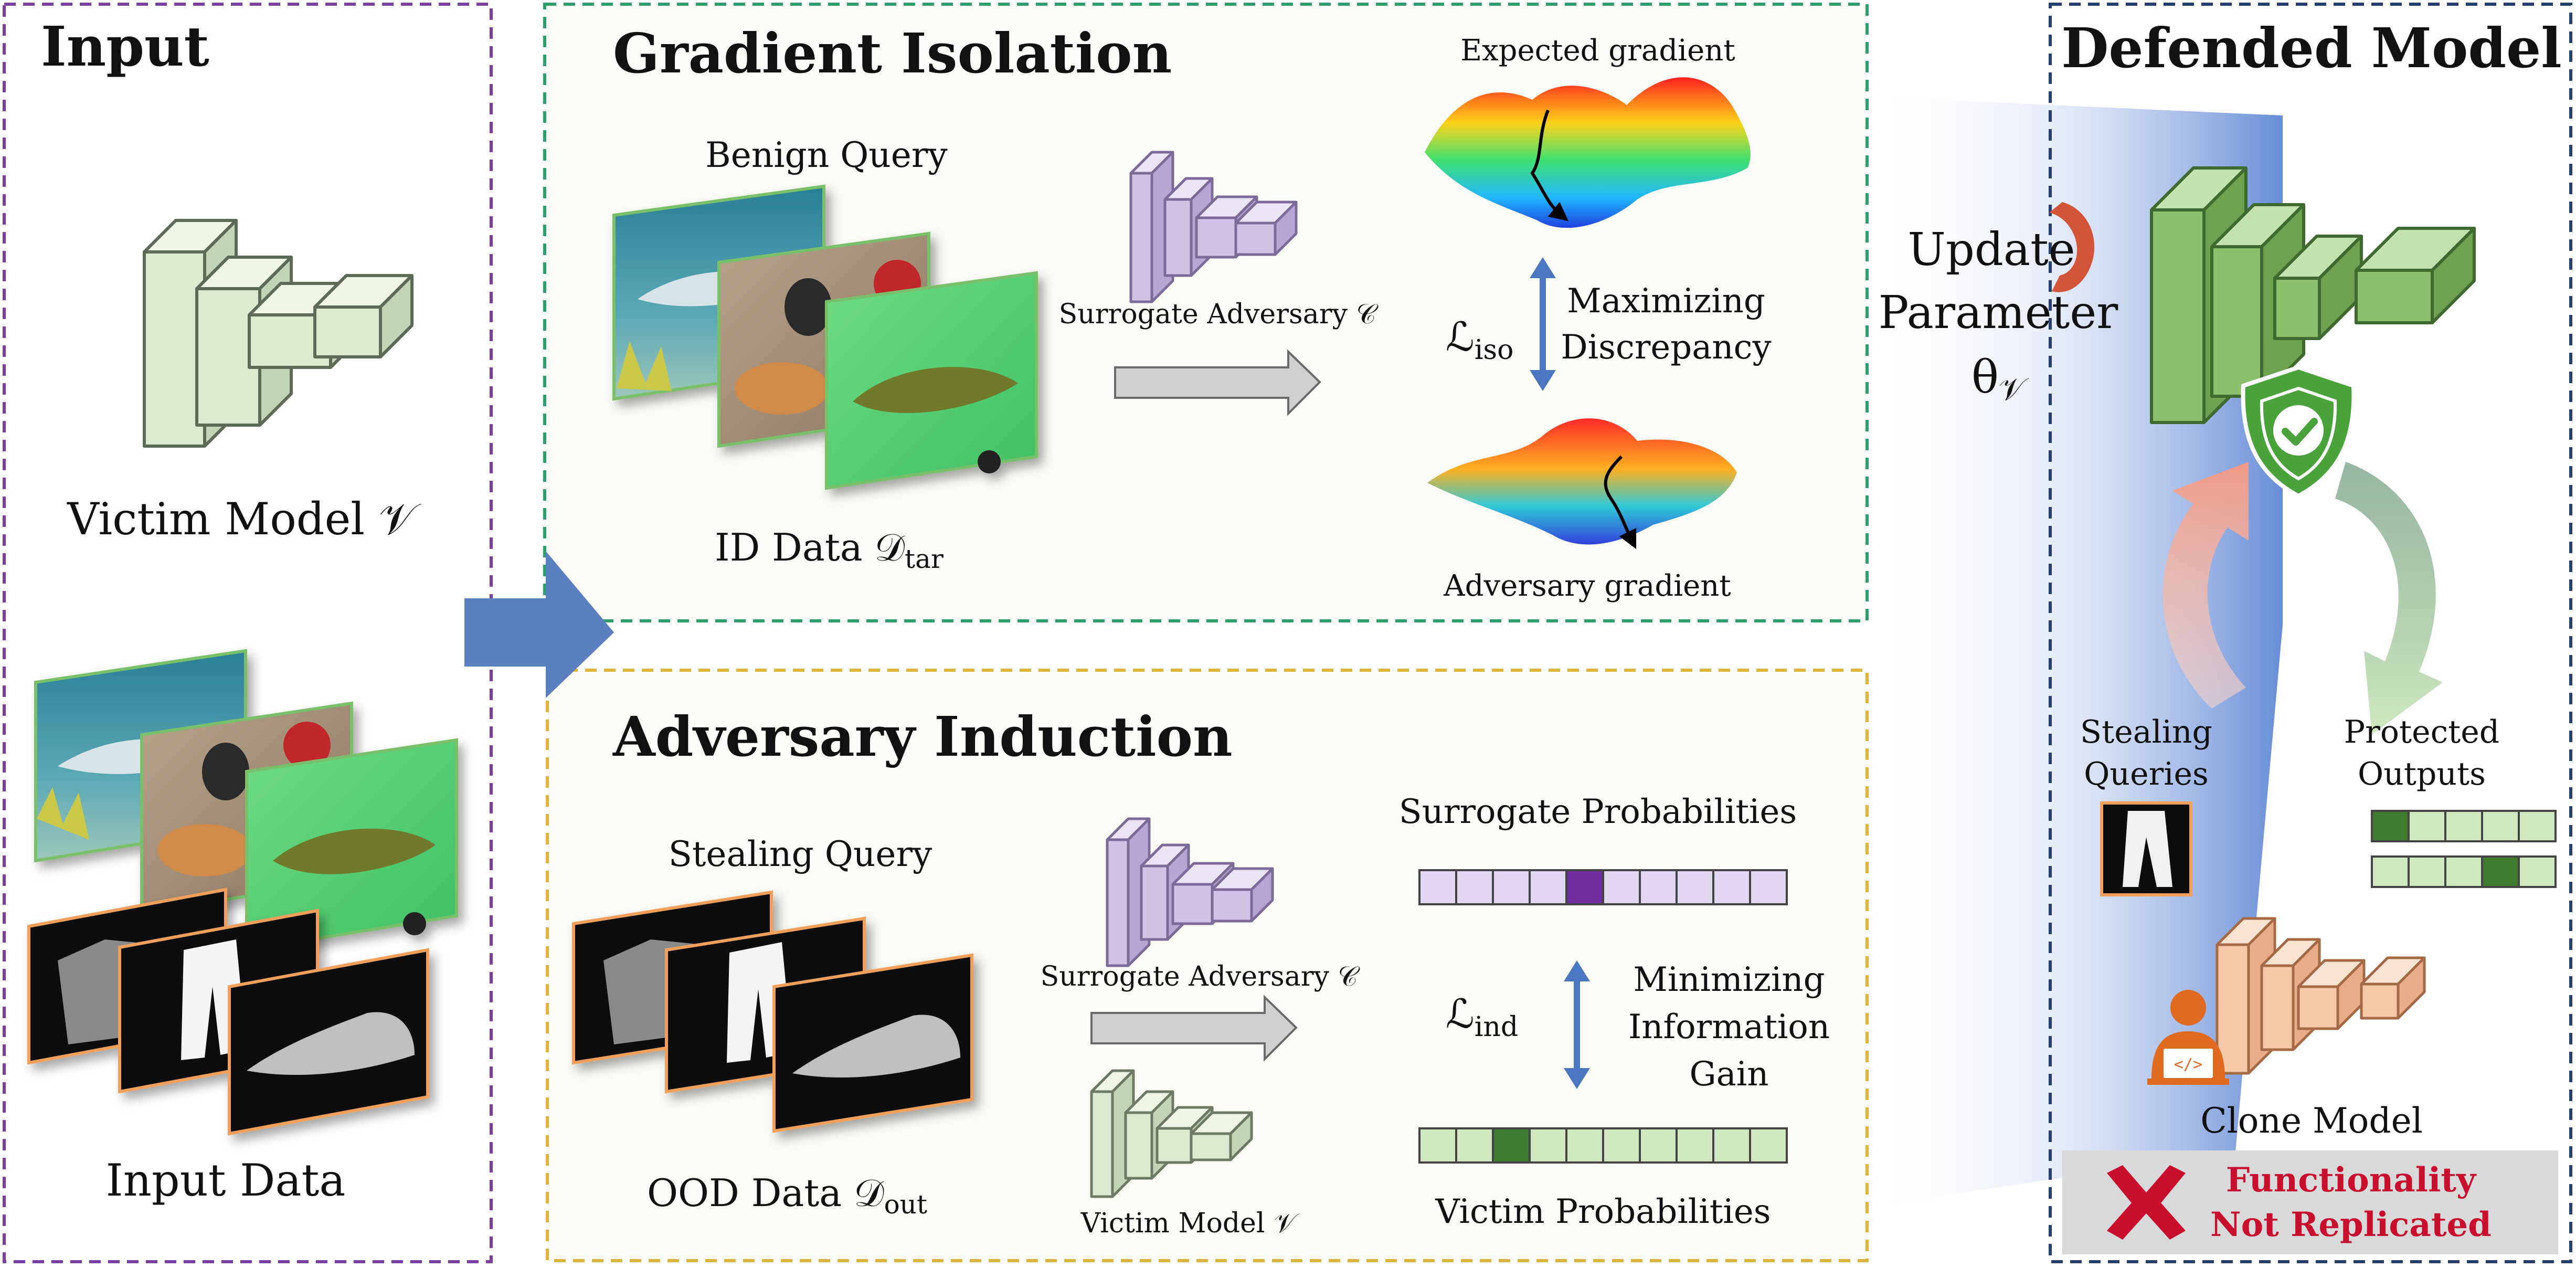 The width and height of the screenshot is (2576, 1268). Describe the element at coordinates (2205, 585) in the screenshot. I see `cycle-arrow-left` at that location.